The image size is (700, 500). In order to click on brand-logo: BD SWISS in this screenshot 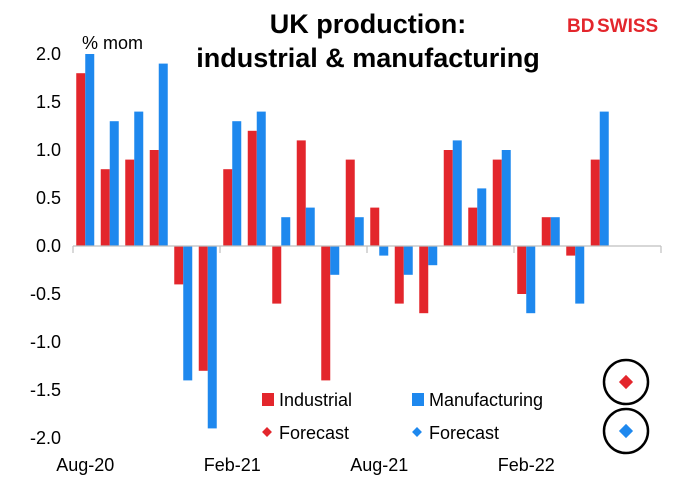, I will do `click(612, 26)`.